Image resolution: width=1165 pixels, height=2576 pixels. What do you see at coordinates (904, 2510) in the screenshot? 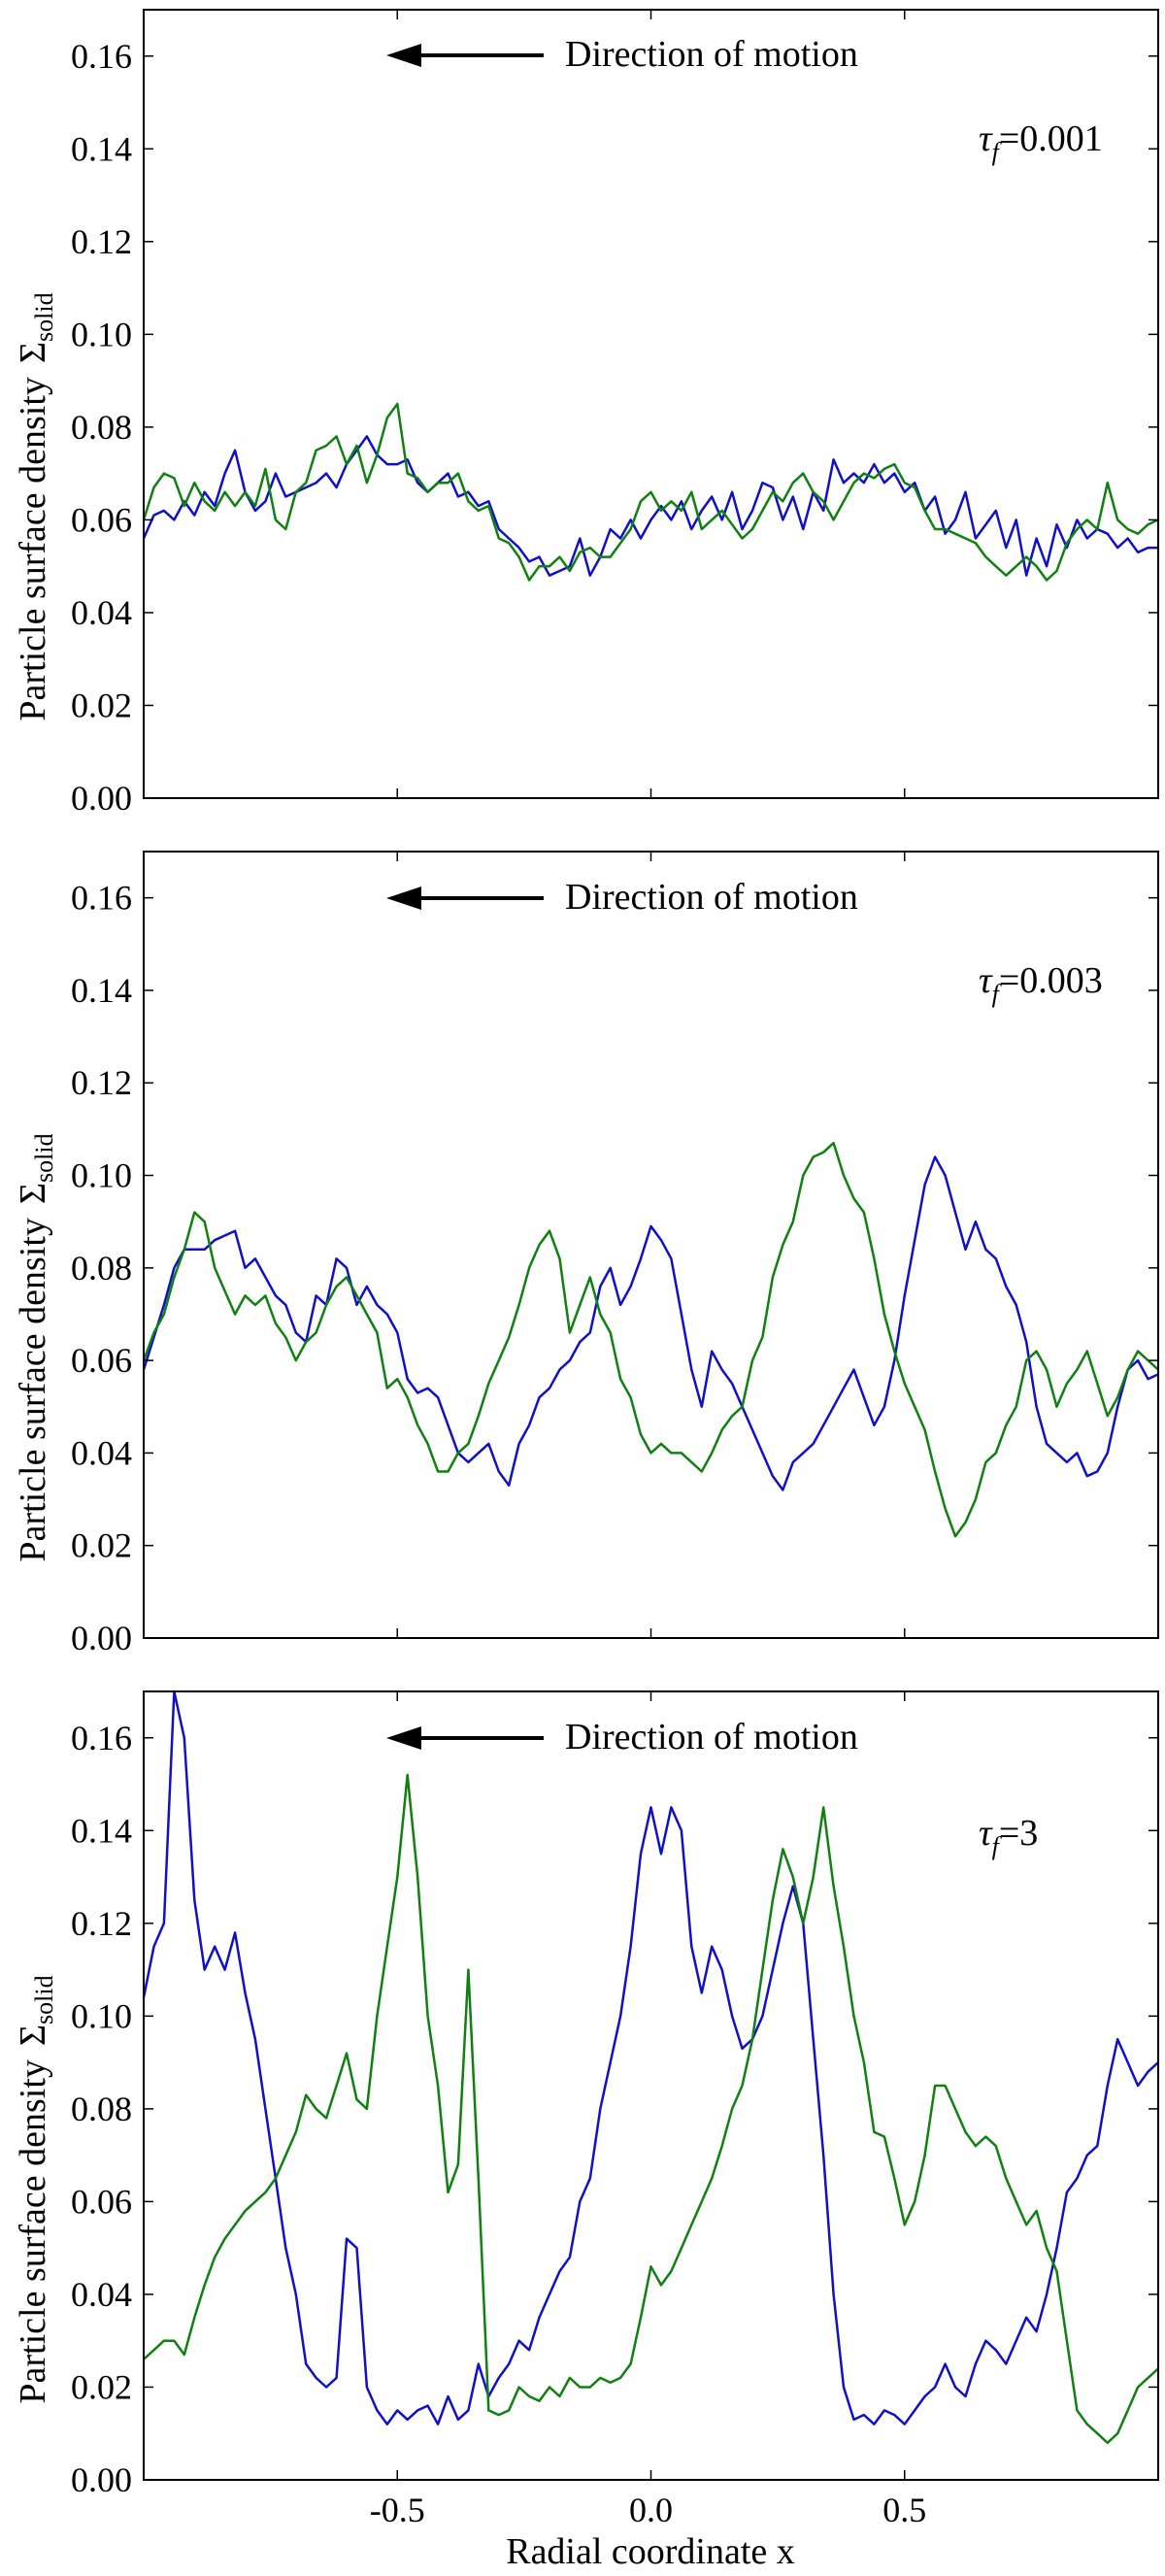
I see `x-tick-label: 0.5` at bounding box center [904, 2510].